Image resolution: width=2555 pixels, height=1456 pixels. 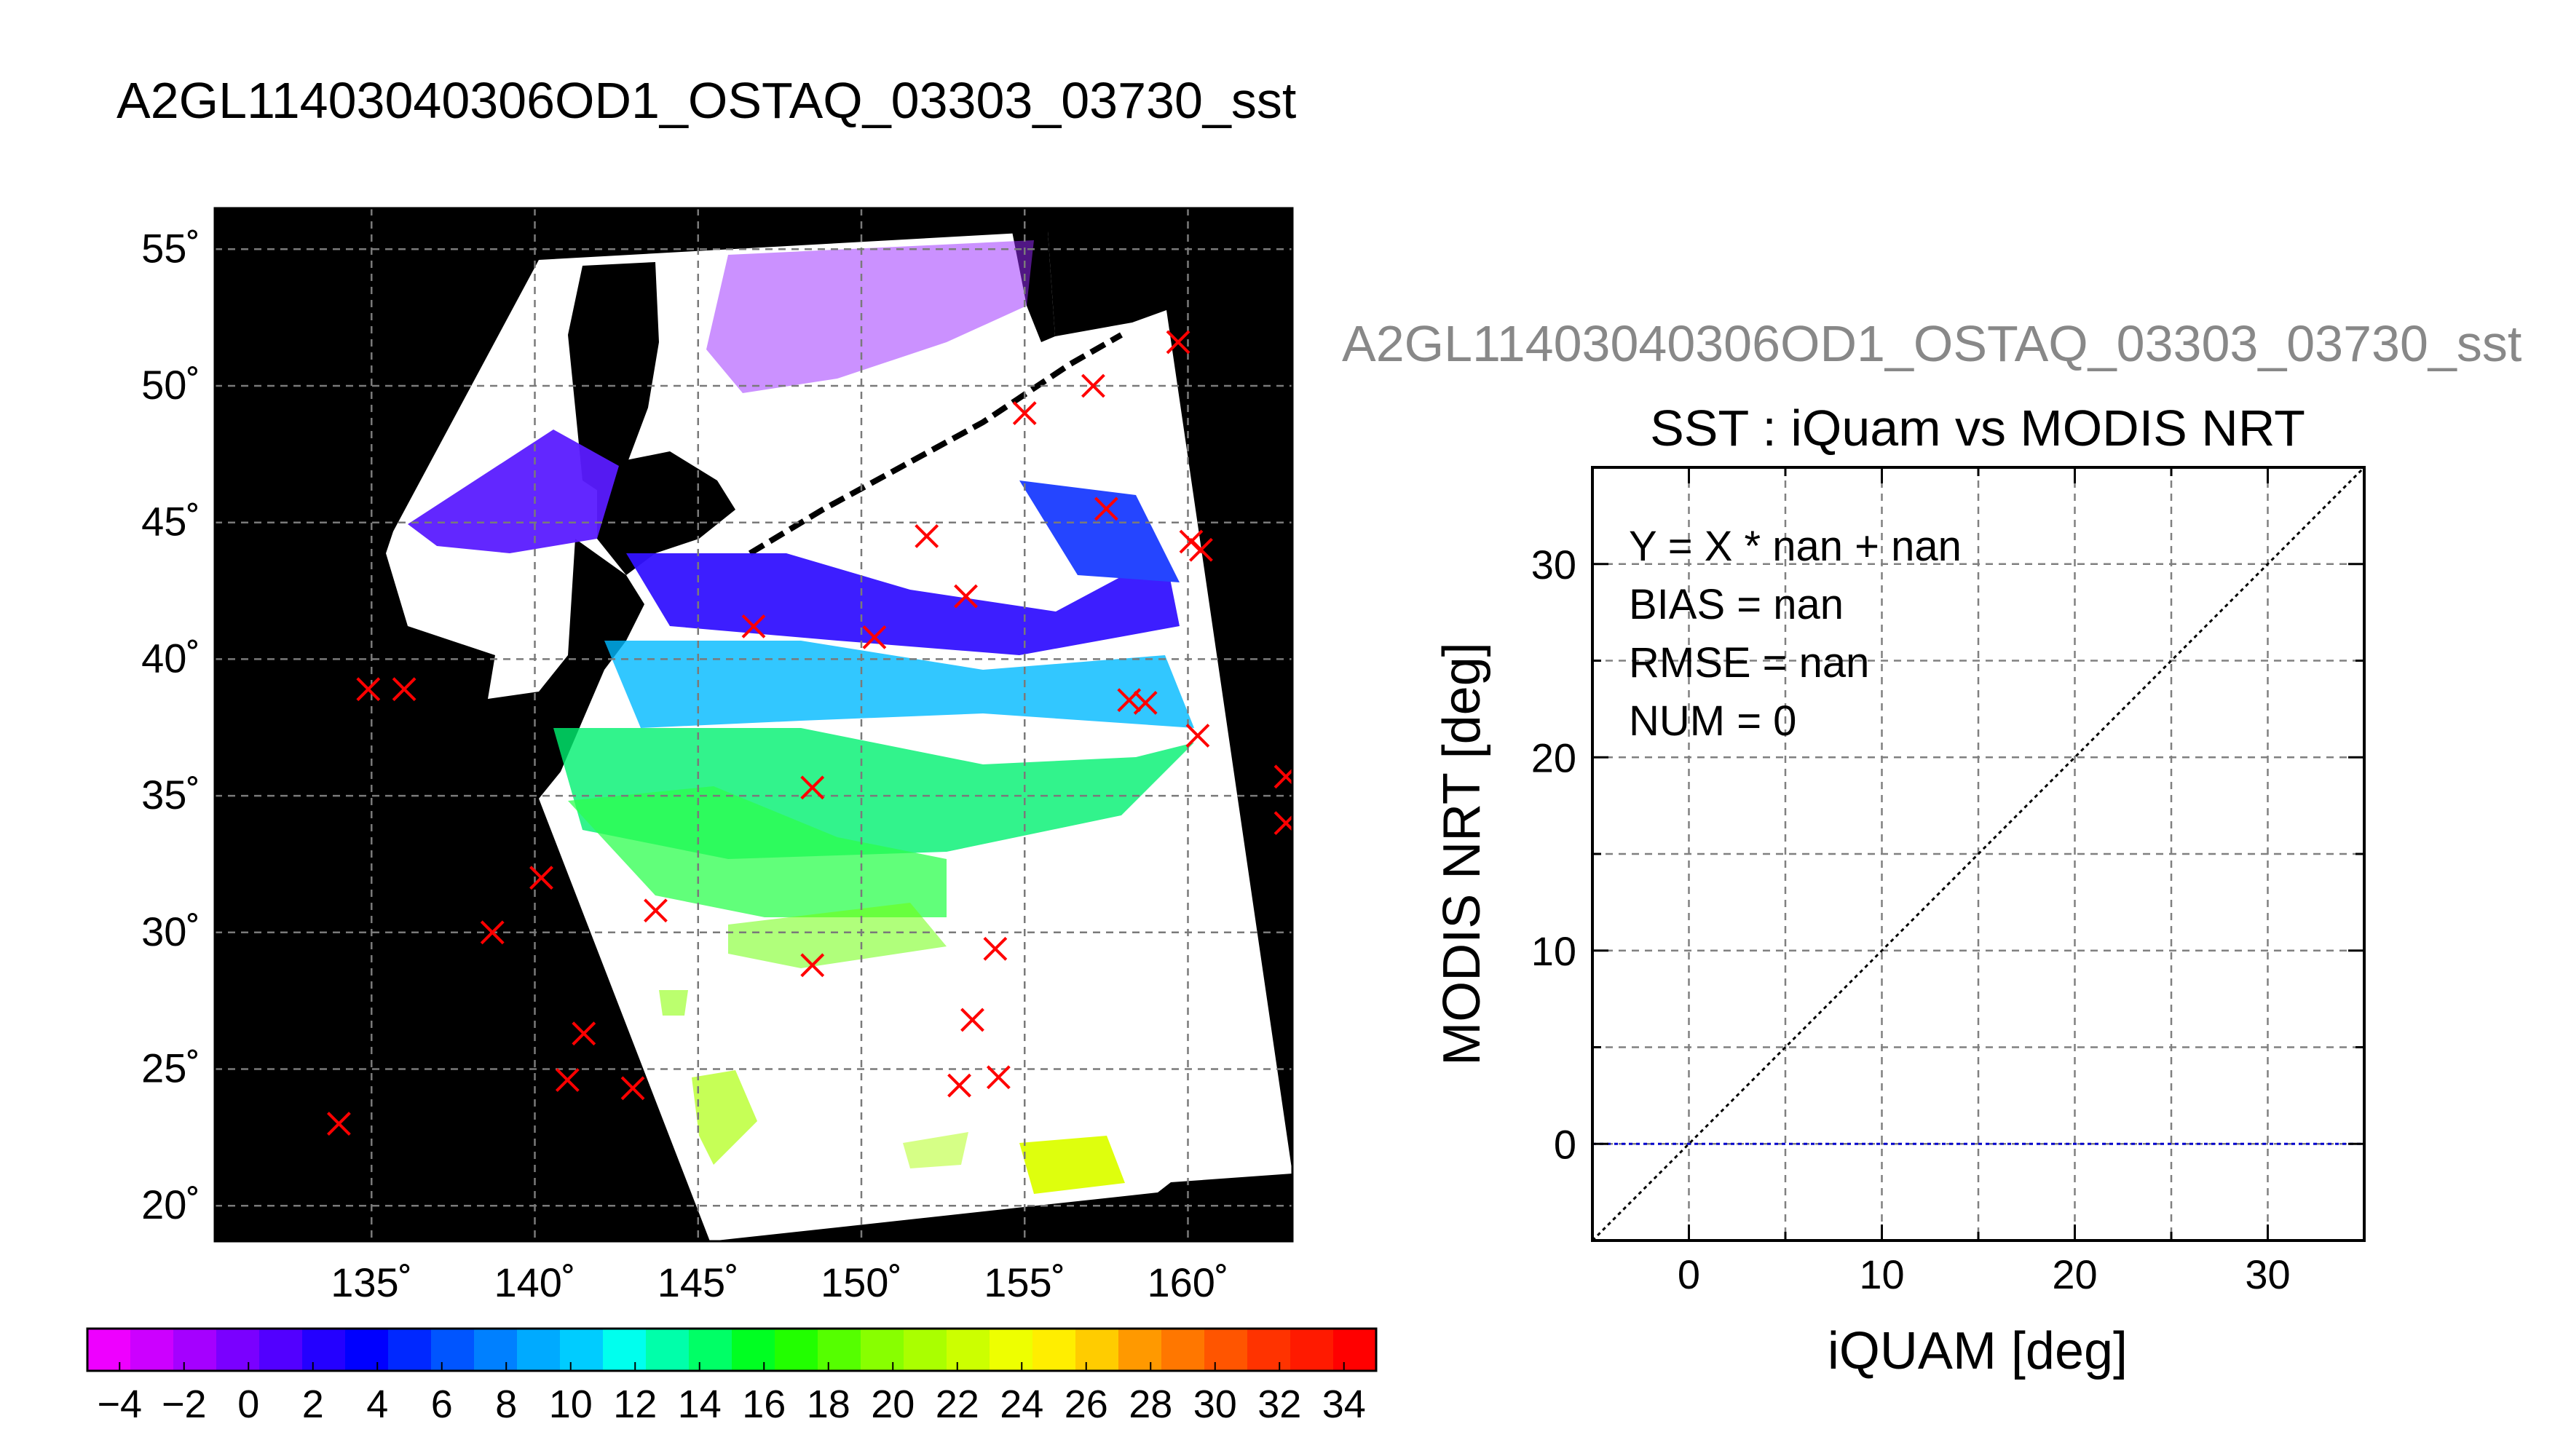 What do you see at coordinates (828, 1404) in the screenshot?
I see `colorbar-label: 18` at bounding box center [828, 1404].